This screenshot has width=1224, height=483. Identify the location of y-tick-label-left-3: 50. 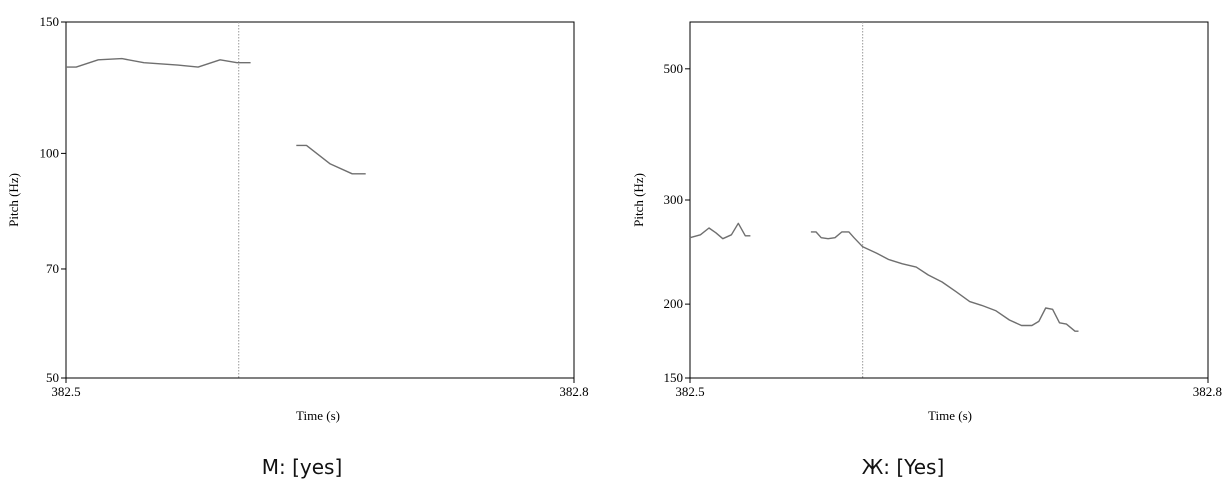
(52, 377).